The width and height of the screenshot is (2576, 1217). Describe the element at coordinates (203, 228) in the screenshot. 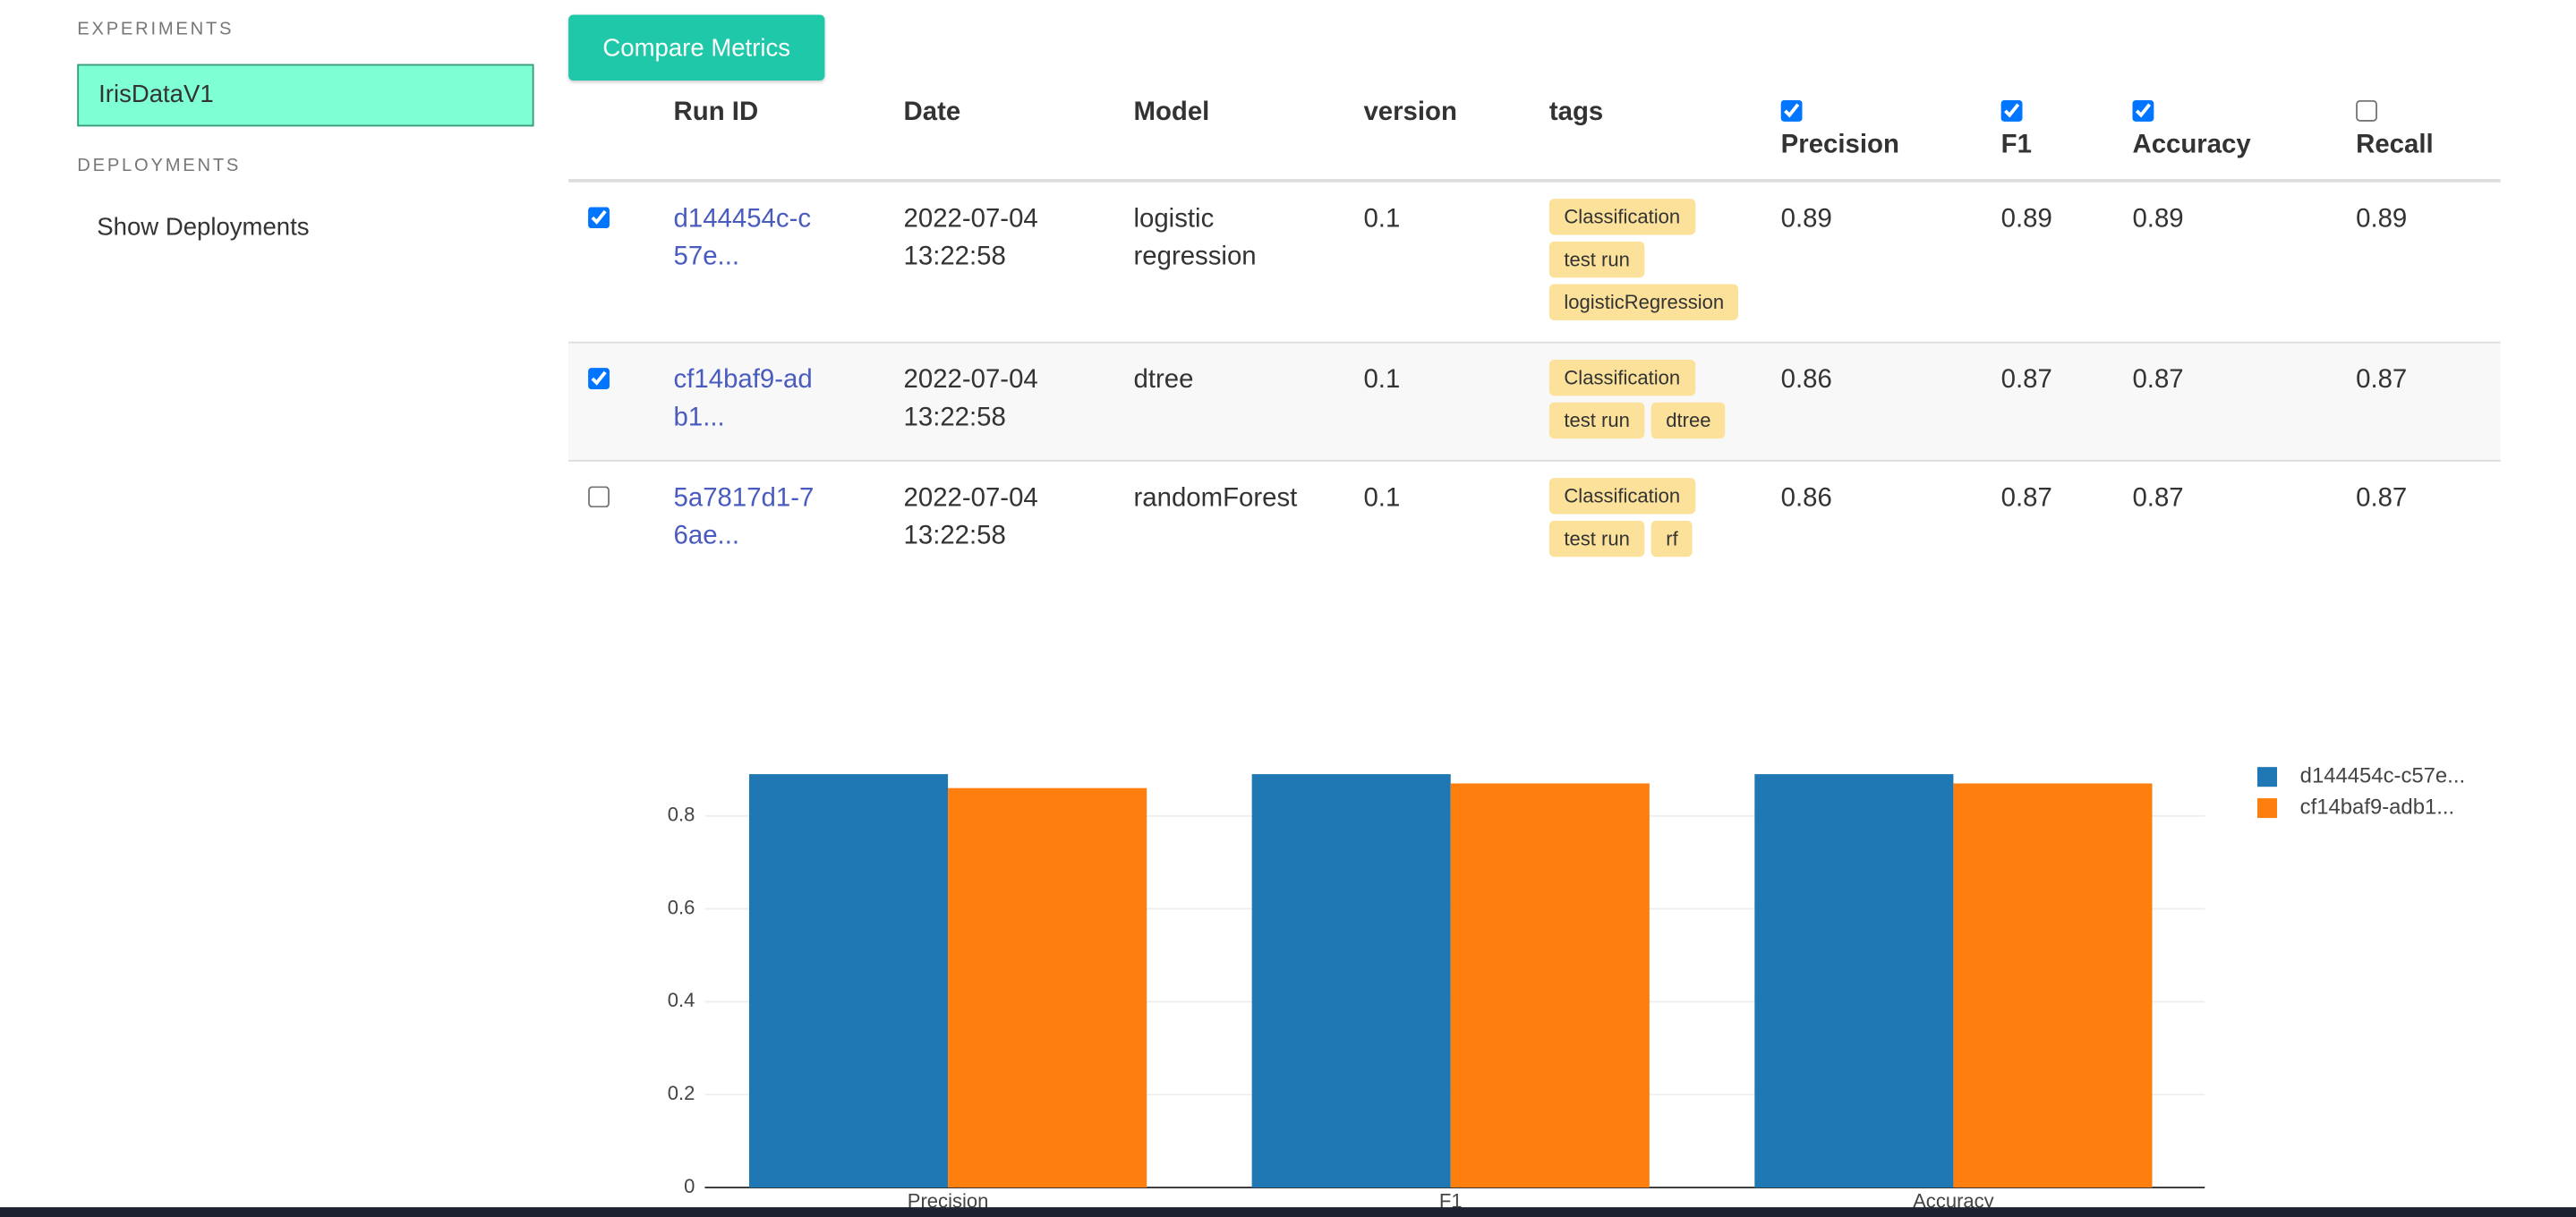

I see `deployments-link: Show Deployments` at that location.